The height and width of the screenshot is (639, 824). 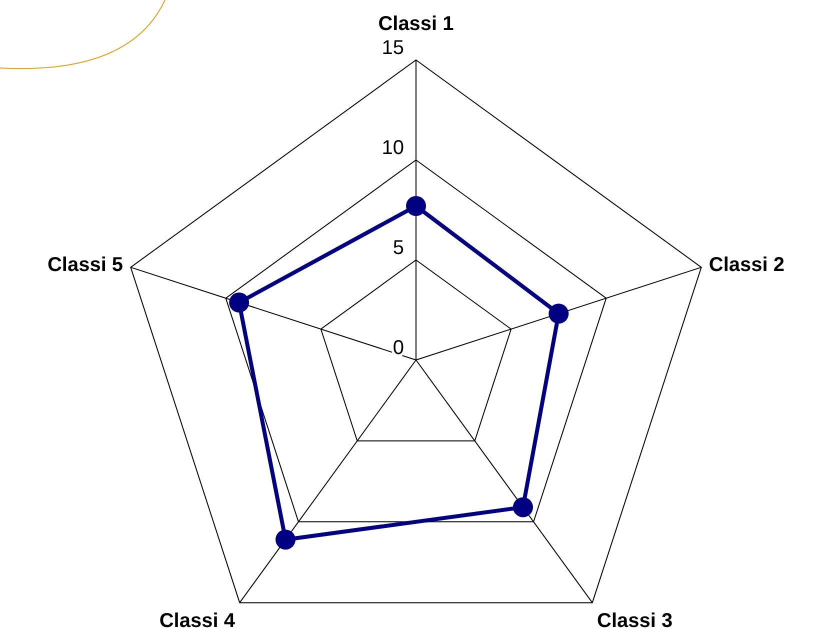 What do you see at coordinates (393, 48) in the screenshot?
I see `y-tick-label: 15` at bounding box center [393, 48].